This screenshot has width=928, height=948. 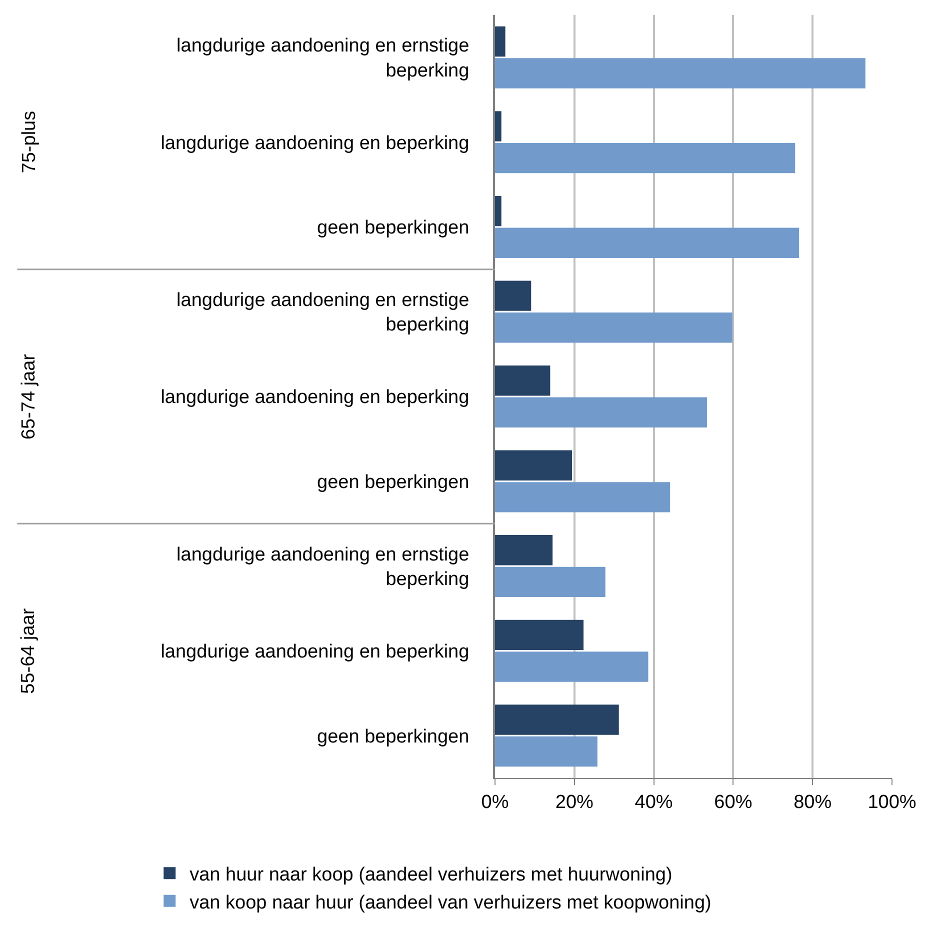 What do you see at coordinates (29, 651) in the screenshot?
I see `text: 55-64 jaar` at bounding box center [29, 651].